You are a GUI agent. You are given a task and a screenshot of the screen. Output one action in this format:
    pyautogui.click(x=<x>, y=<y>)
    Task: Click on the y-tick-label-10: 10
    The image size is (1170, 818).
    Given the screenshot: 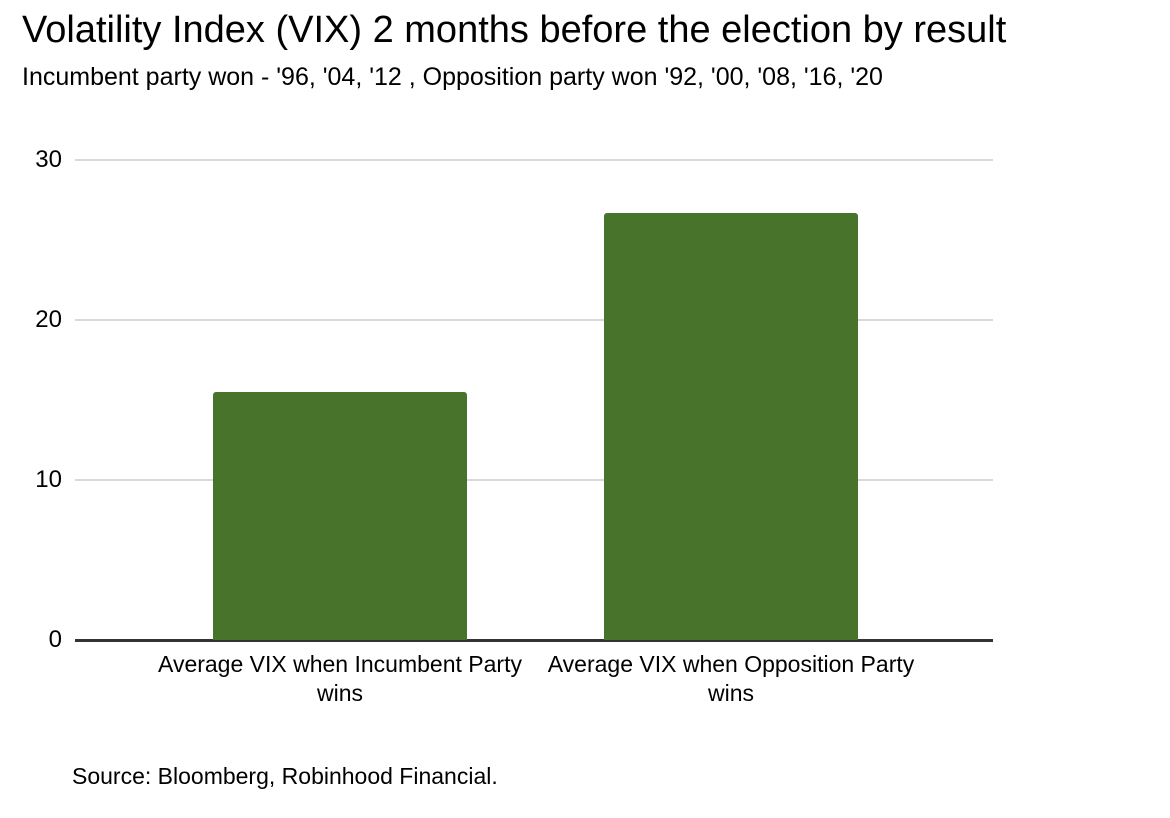 What is the action you would take?
    pyautogui.click(x=48, y=479)
    